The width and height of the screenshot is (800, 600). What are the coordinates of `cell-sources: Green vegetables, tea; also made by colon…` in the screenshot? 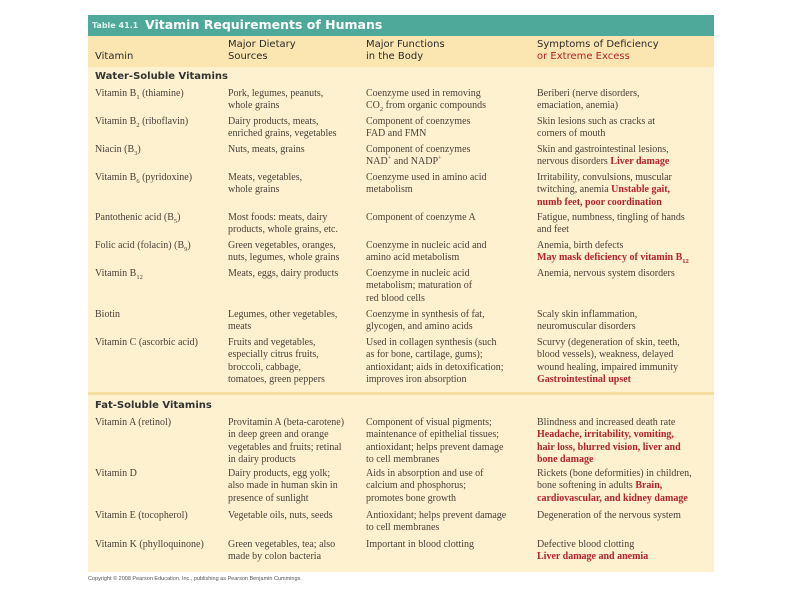 It's located at (281, 551).